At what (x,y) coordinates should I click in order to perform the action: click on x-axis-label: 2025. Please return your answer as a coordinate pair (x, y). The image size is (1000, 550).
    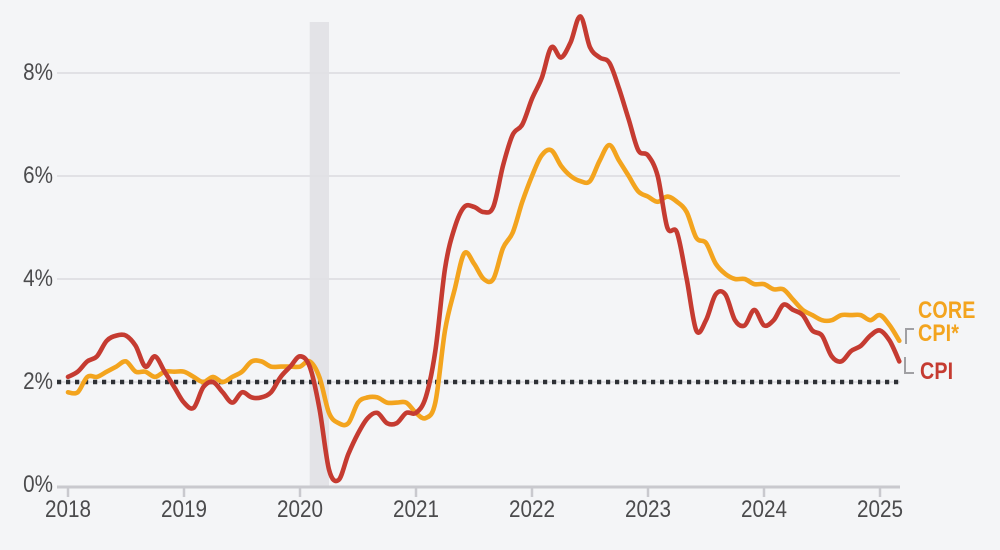
    Looking at the image, I should click on (880, 509).